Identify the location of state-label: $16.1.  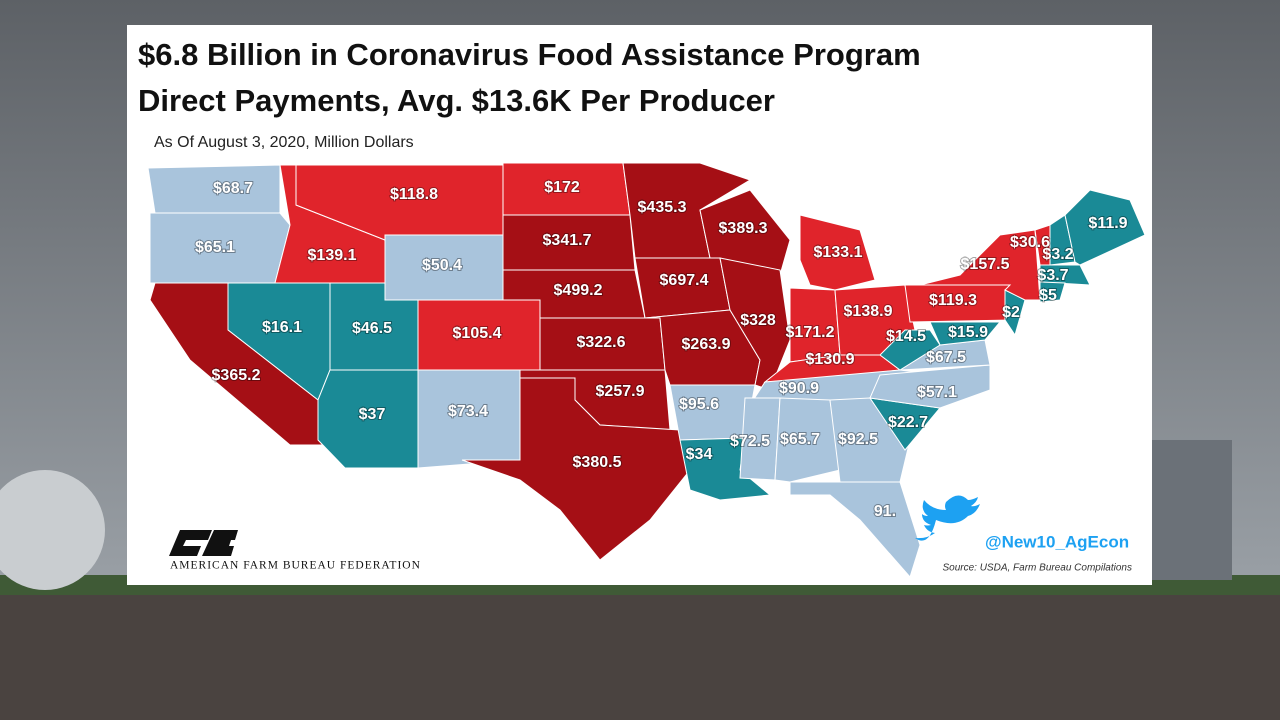
(282, 327).